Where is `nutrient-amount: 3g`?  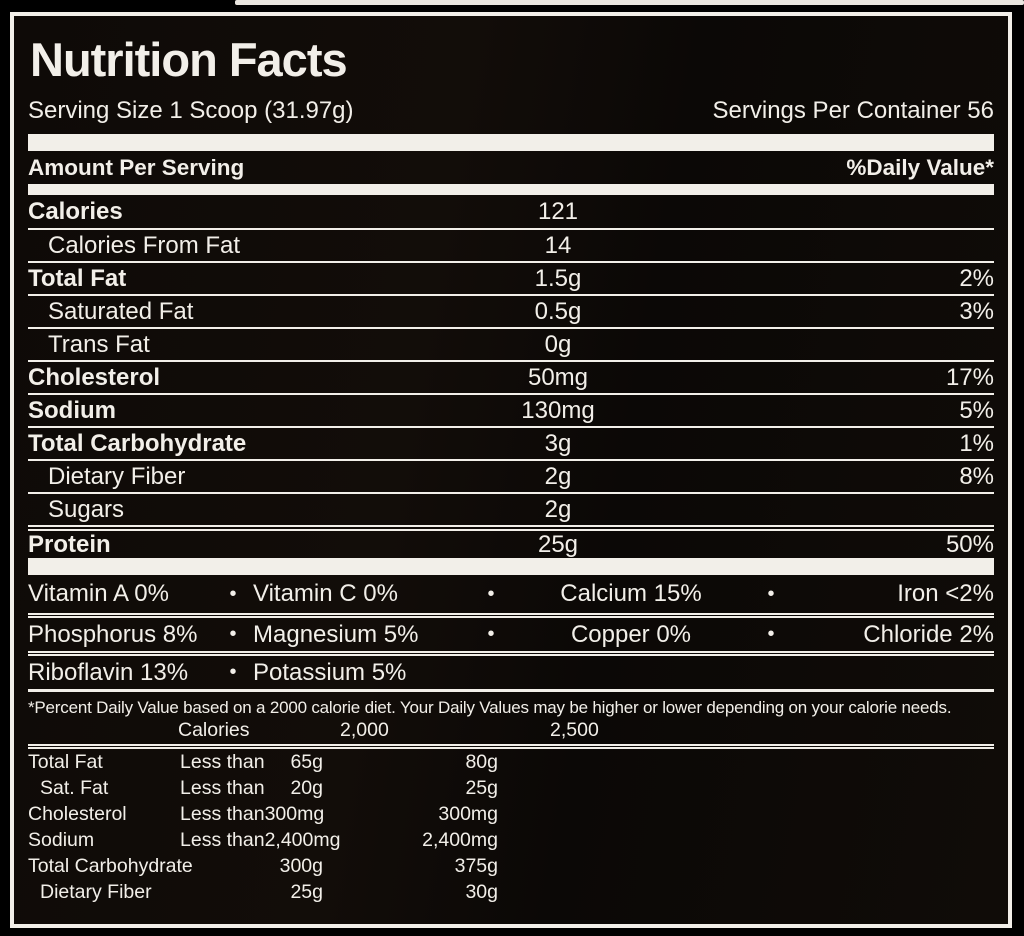 nutrient-amount: 3g is located at coordinates (558, 443).